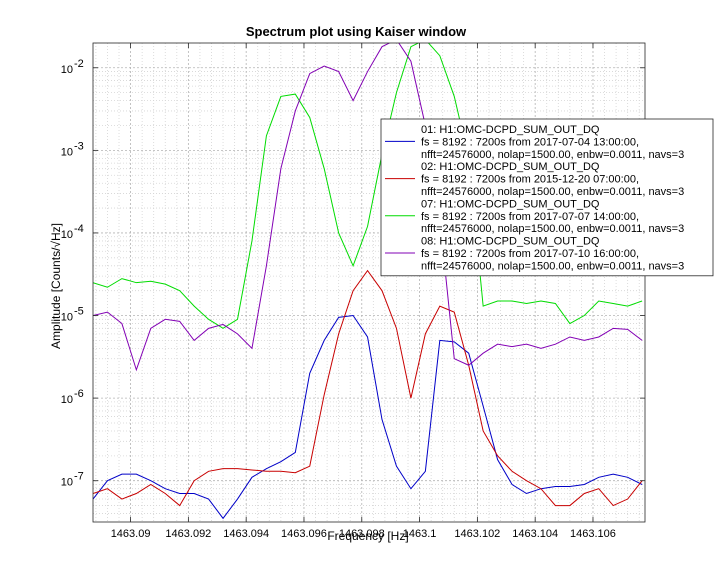 Image resolution: width=714 pixels, height=577 pixels. Describe the element at coordinates (477, 534) in the screenshot. I see `x-tick-label: 1463.102` at that location.